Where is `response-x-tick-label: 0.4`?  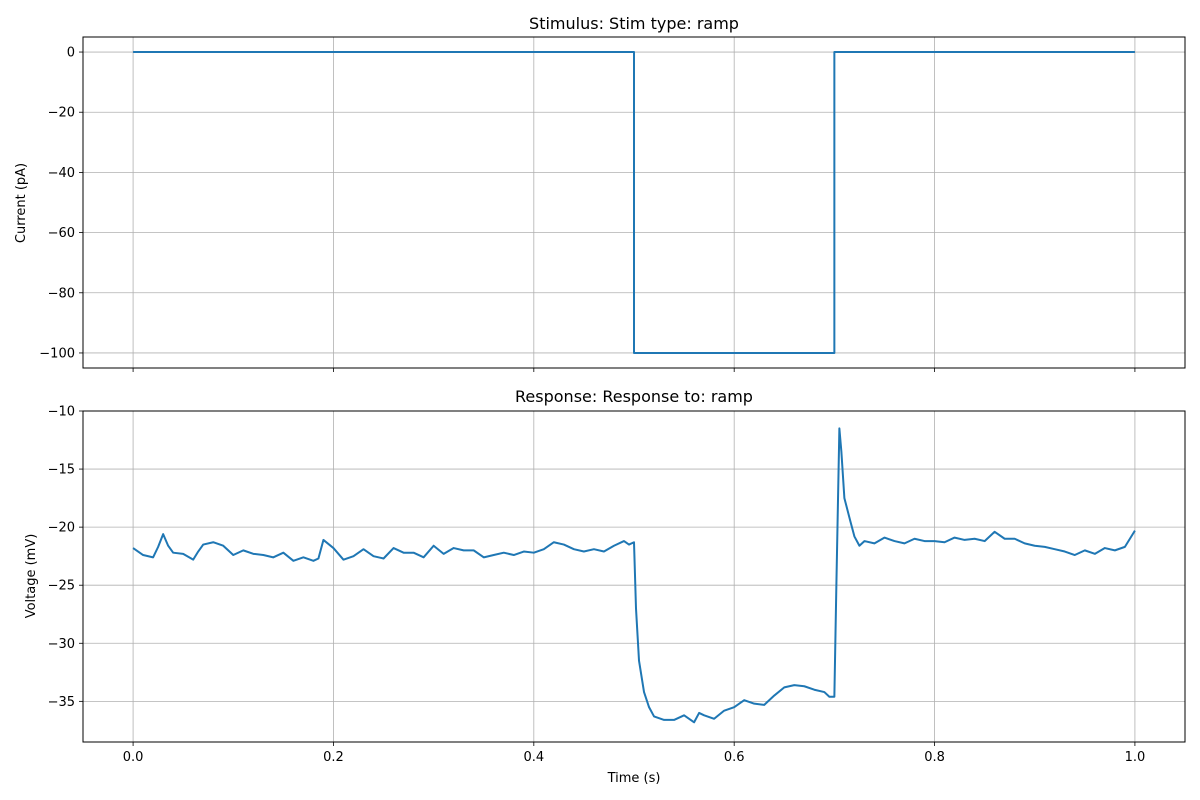 response-x-tick-label: 0.4 is located at coordinates (533, 757).